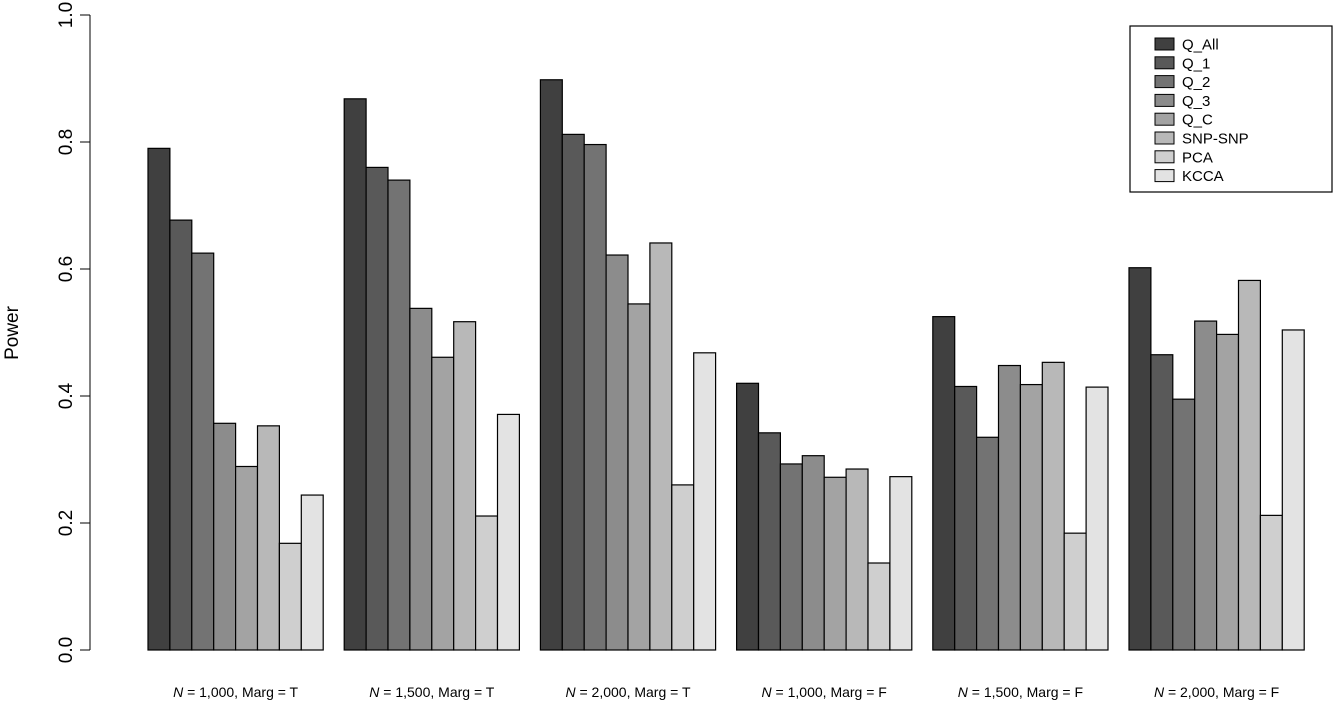  What do you see at coordinates (1197, 120) in the screenshot?
I see `legend-label: Q_C` at bounding box center [1197, 120].